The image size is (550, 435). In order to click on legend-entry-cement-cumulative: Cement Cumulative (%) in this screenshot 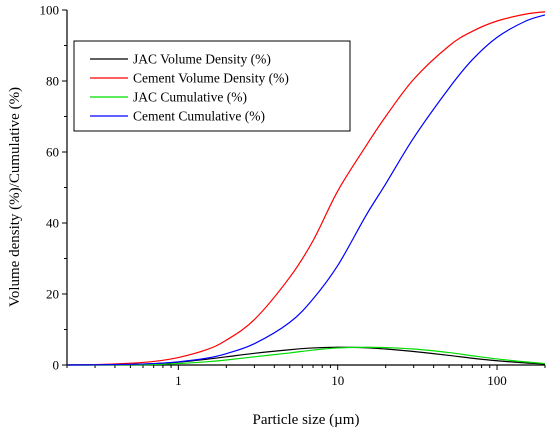, I will do `click(177, 116)`.